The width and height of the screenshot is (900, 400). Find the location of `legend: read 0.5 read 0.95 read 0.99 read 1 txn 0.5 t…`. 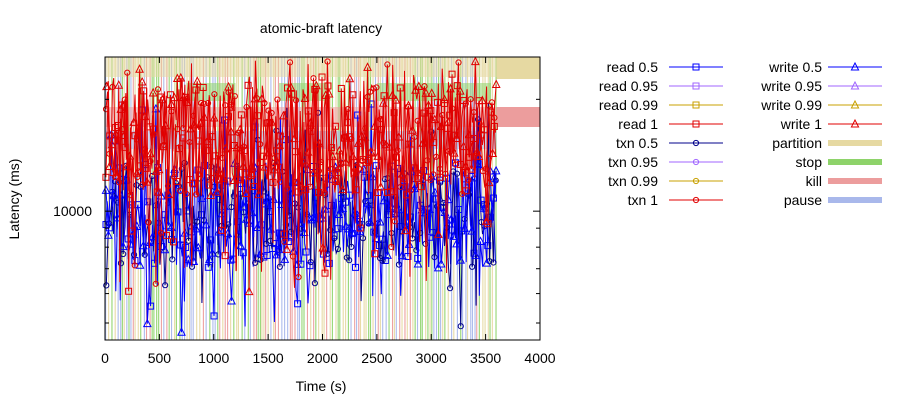

legend: read 0.5 read 0.95 read 0.99 read 1 txn 0.5 t… is located at coordinates (740, 133).